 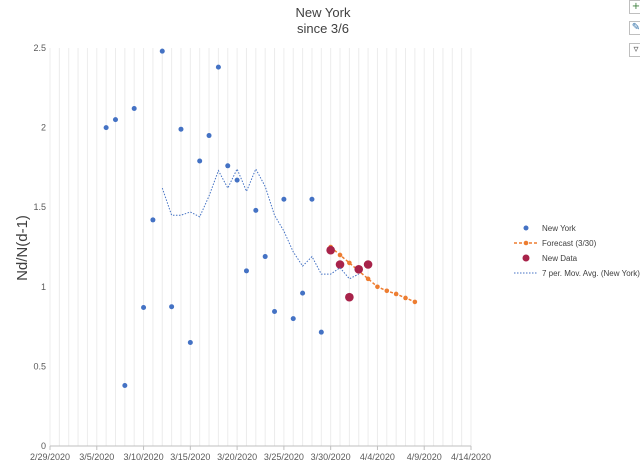 What do you see at coordinates (331, 457) in the screenshot?
I see `x-tick-label: 3/30/2020` at bounding box center [331, 457].